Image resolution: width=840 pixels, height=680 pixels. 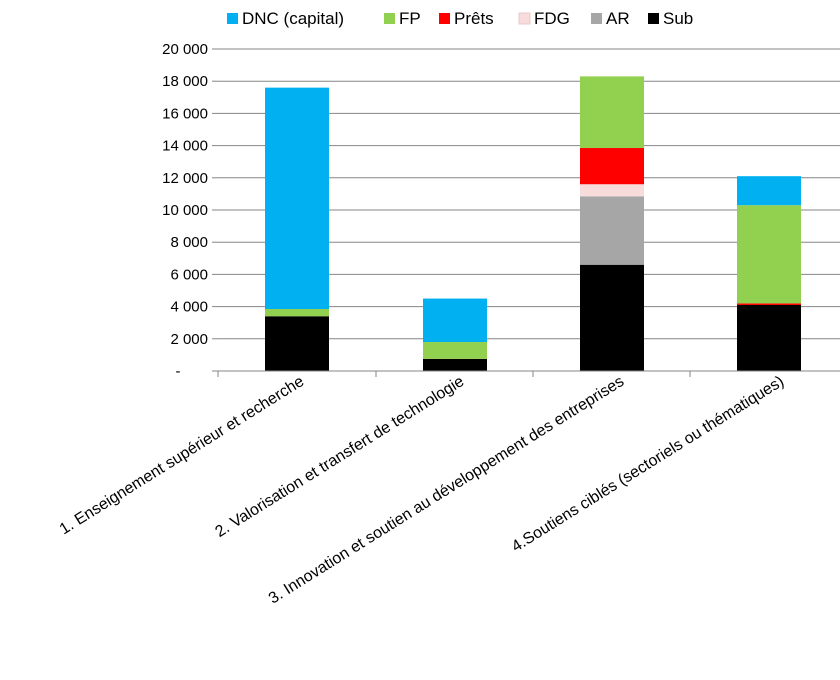 What do you see at coordinates (232, 18) in the screenshot?
I see `legend-swatch-dnc-capital` at bounding box center [232, 18].